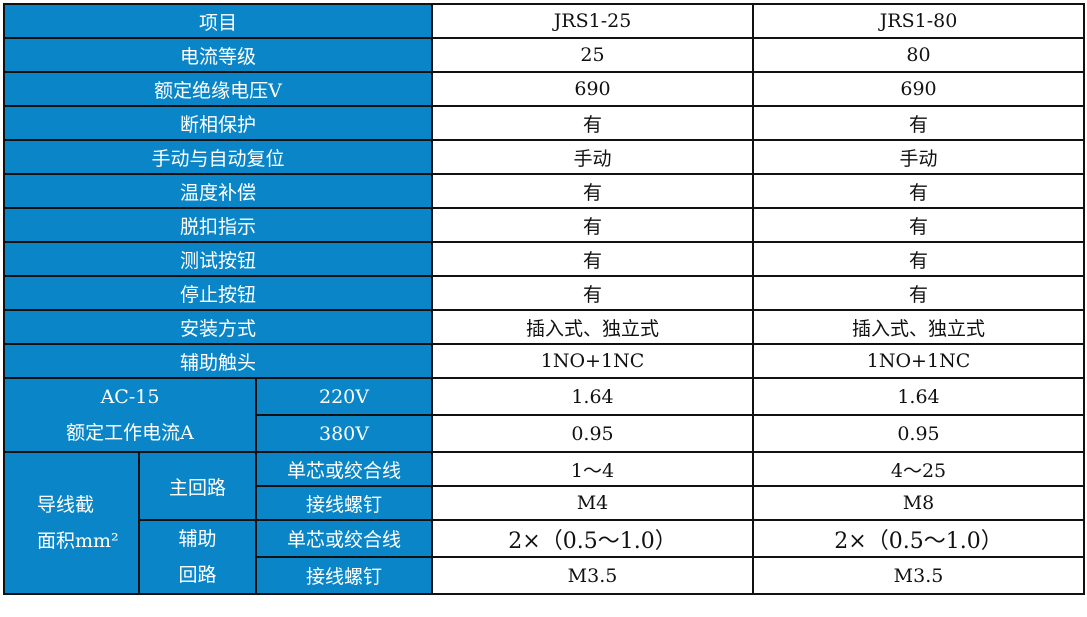  What do you see at coordinates (218, 55) in the screenshot?
I see `row-label: 电流等级` at bounding box center [218, 55].